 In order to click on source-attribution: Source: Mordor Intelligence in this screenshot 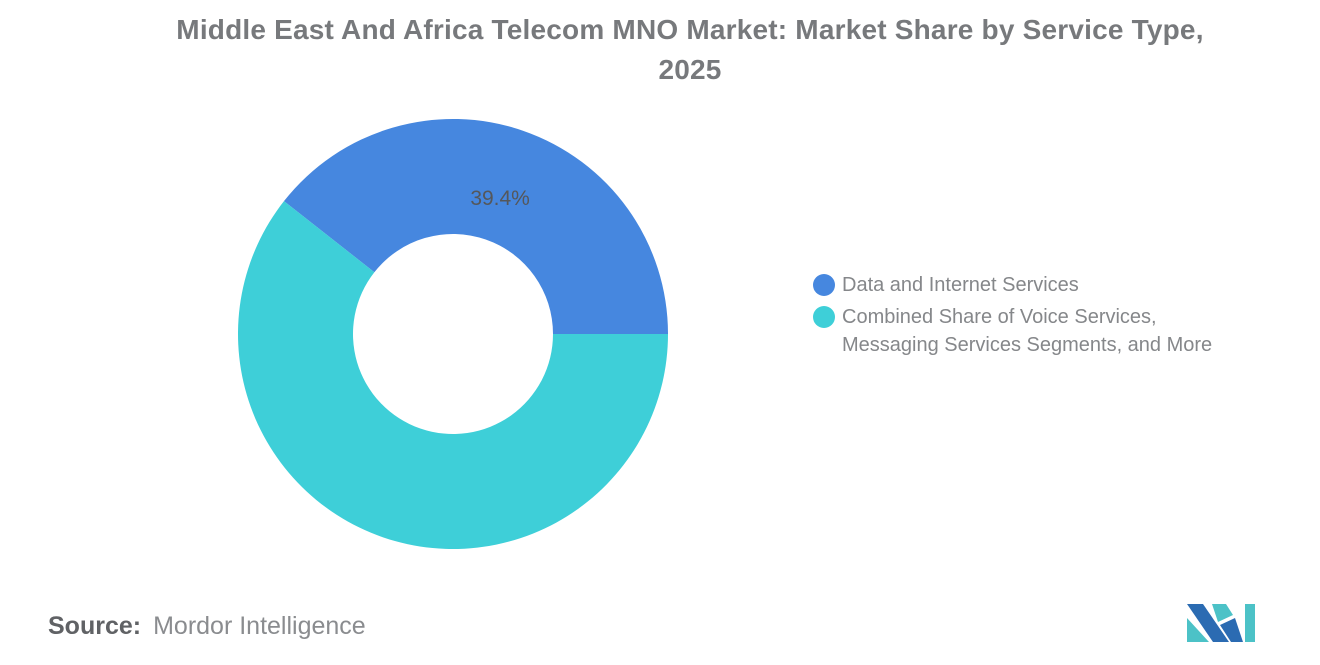, I will do `click(207, 626)`.